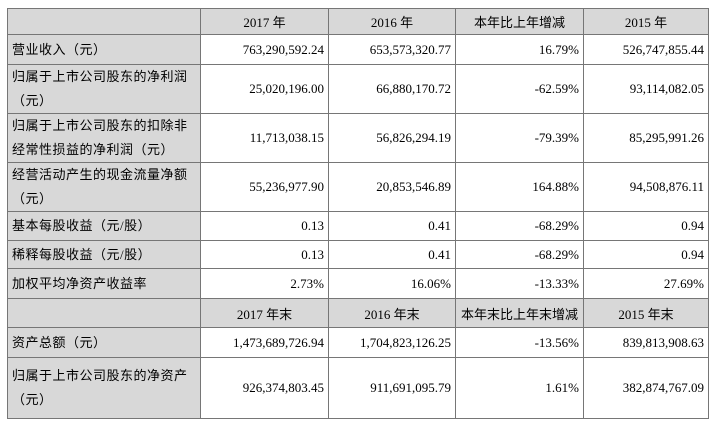 This screenshot has height=424, width=715. I want to click on table-cell: 926,374,803.45, so click(264, 388).